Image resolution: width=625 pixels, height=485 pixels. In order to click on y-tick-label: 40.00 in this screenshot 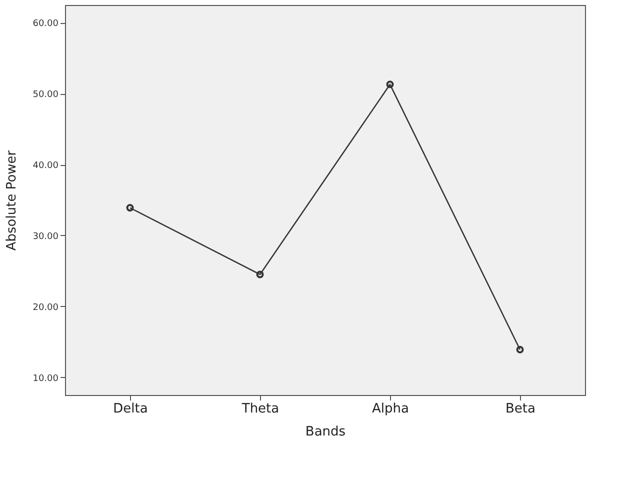, I will do `click(45, 166)`.